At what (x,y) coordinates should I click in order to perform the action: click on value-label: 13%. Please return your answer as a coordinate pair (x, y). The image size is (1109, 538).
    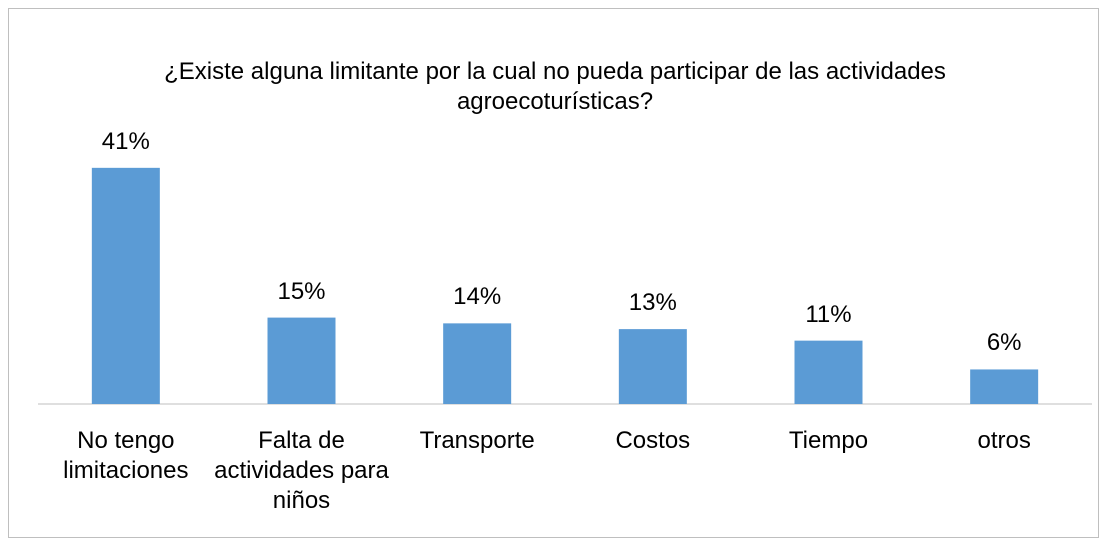
    Looking at the image, I should click on (652, 303).